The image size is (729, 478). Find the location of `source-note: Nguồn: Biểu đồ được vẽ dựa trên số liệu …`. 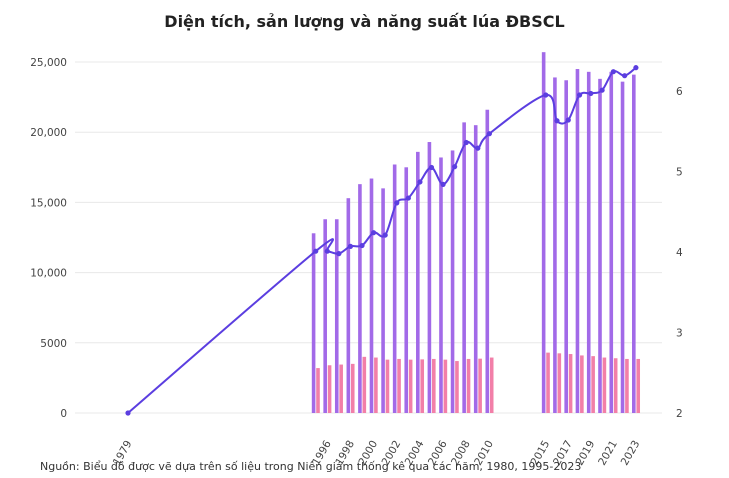

source-note: Nguồn: Biểu đồ được vẽ dựa trên số liệu … is located at coordinates (311, 466).